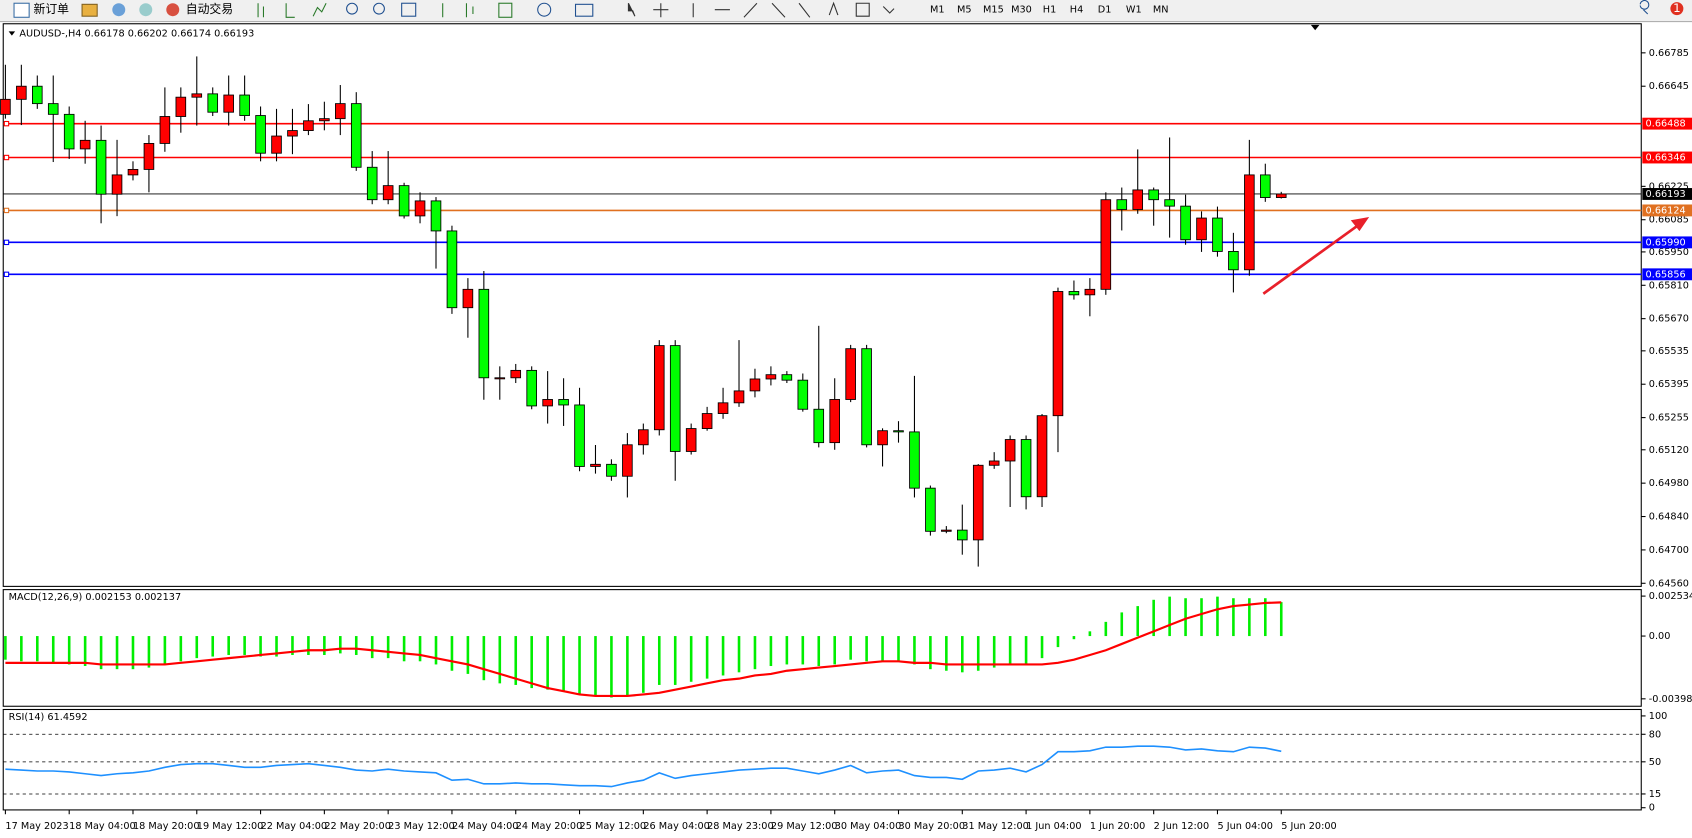 This screenshot has width=1692, height=838. Describe the element at coordinates (505, 10) in the screenshot. I see `indicators` at that location.